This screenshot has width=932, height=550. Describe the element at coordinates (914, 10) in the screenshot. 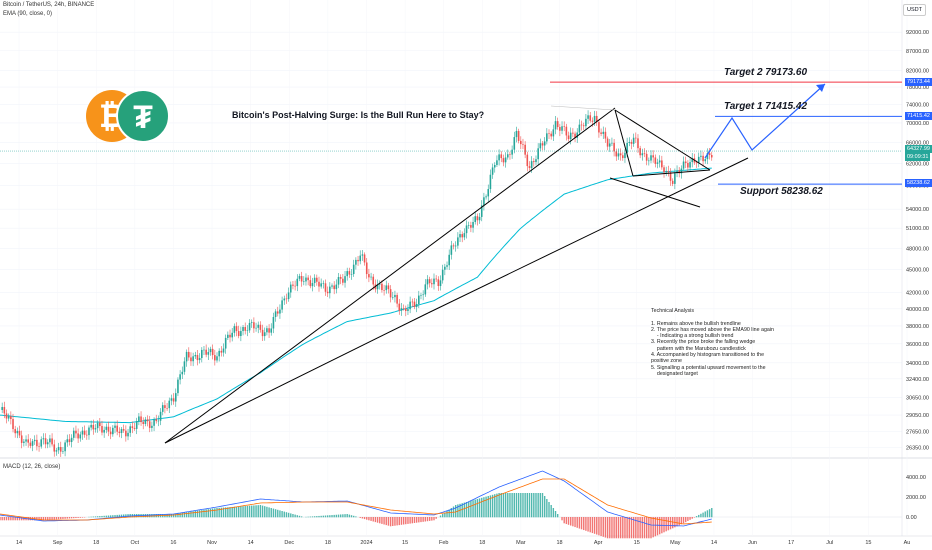

I see `currency-button: USDT` at that location.